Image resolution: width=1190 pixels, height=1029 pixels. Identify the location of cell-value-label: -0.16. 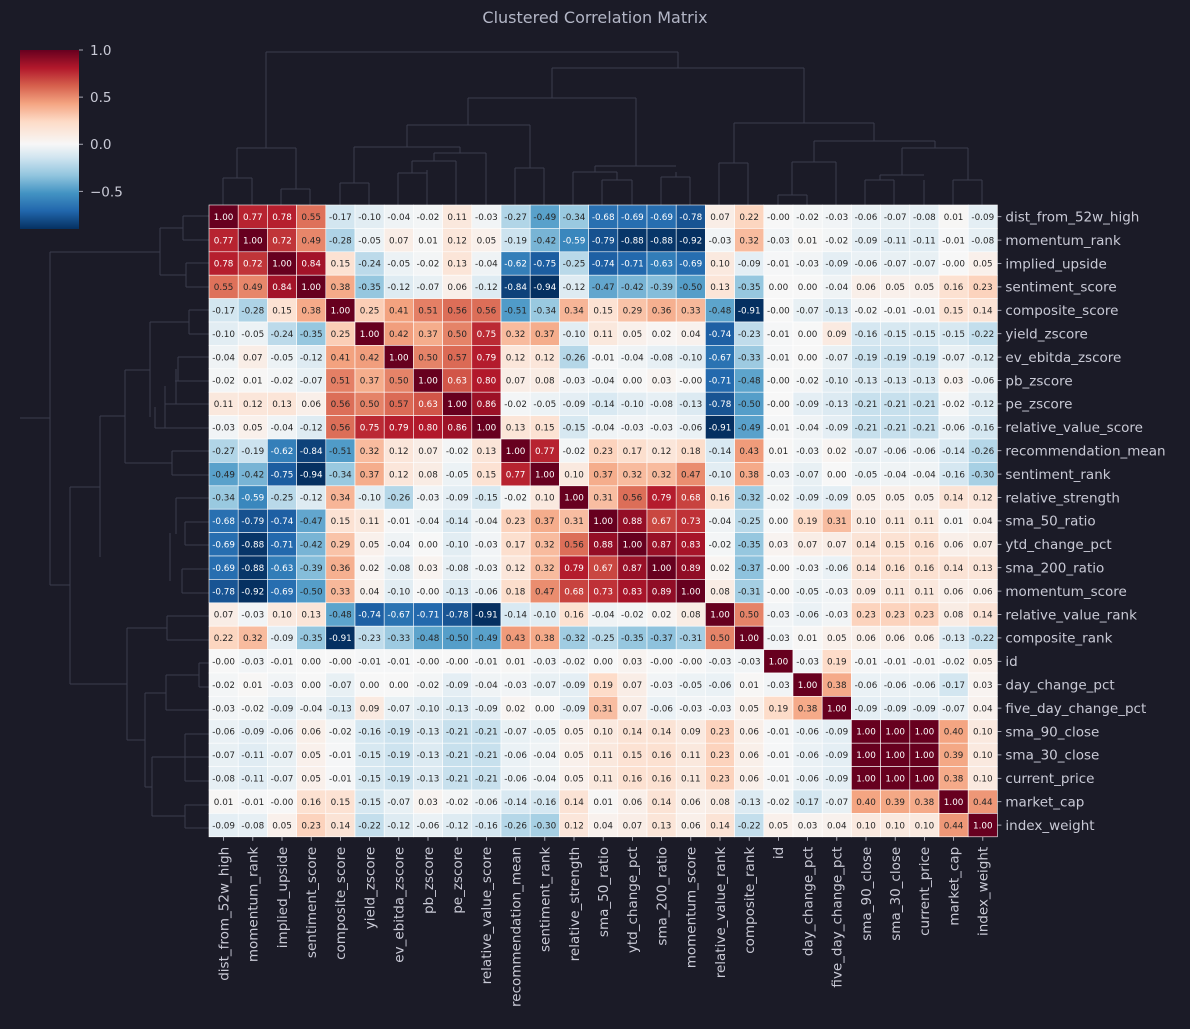
(866, 335).